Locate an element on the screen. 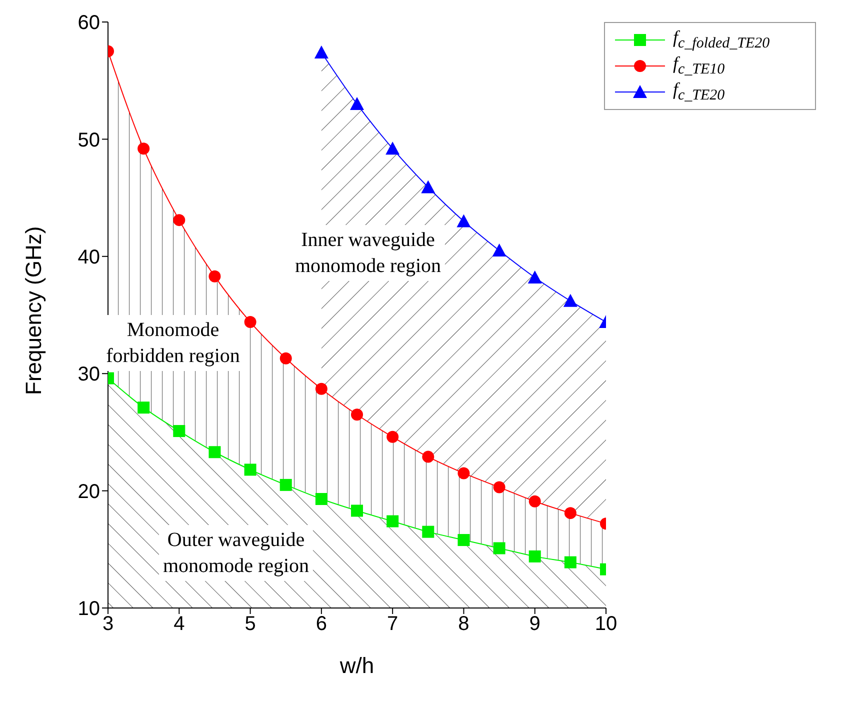  y-tick-label: 50 is located at coordinates (89, 140).